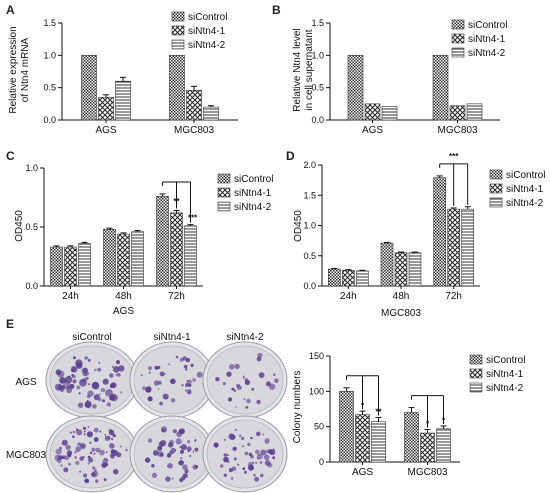  I want to click on x-tick-label-c: 48h, so click(123, 296).